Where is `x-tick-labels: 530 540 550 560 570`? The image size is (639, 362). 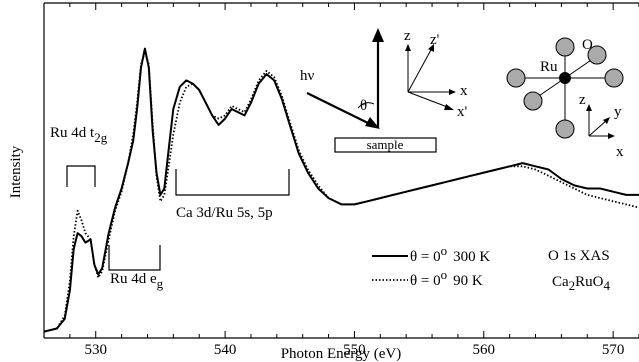 x-tick-labels: 530 540 550 560 570 is located at coordinates (354, 350).